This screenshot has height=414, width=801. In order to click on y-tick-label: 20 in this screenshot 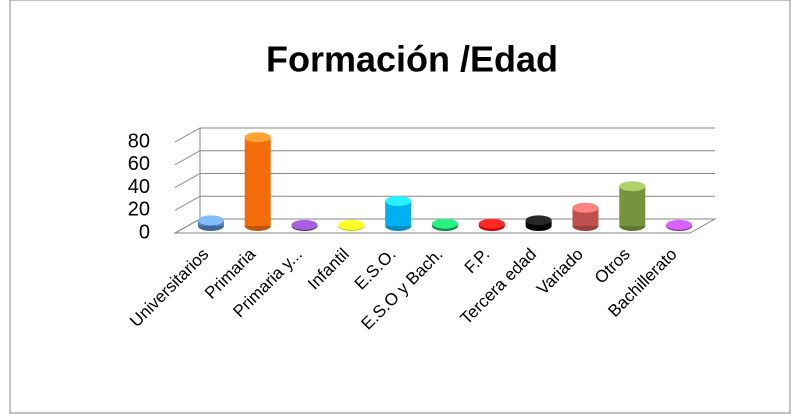, I will do `click(139, 210)`.